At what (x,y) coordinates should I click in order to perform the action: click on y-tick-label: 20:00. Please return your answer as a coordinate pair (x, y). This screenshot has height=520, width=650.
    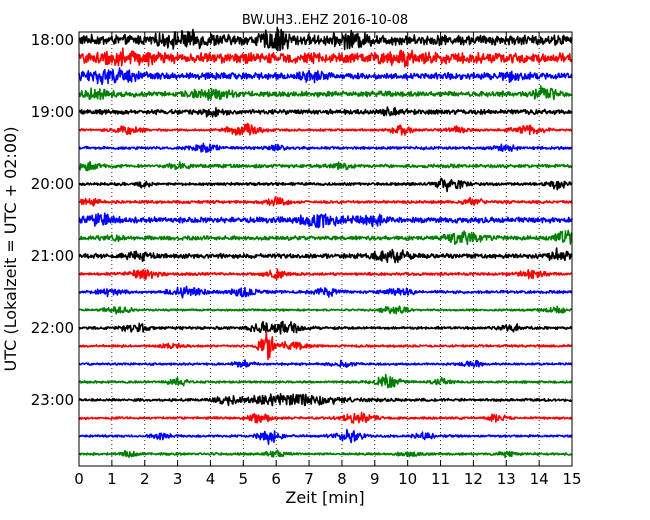
    Looking at the image, I should click on (52, 184).